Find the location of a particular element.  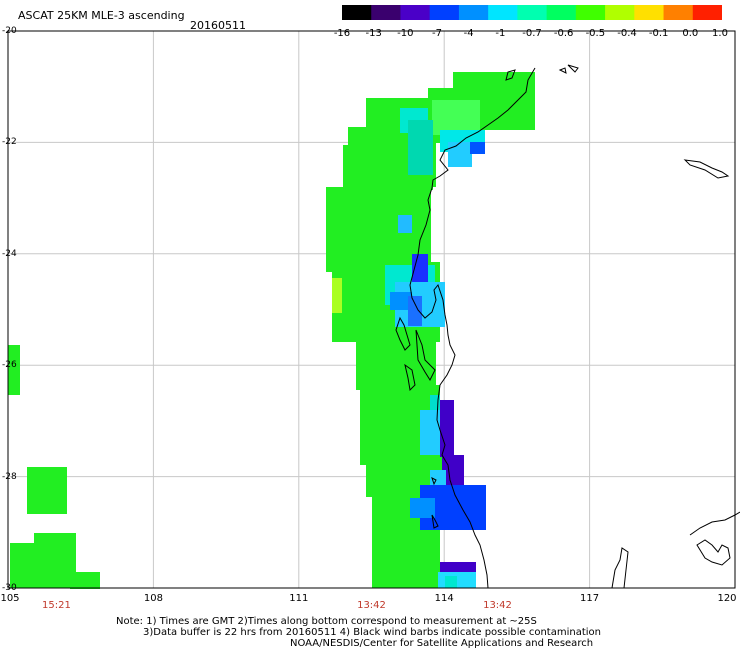

colorbar-label: -0.6 is located at coordinates (563, 33).